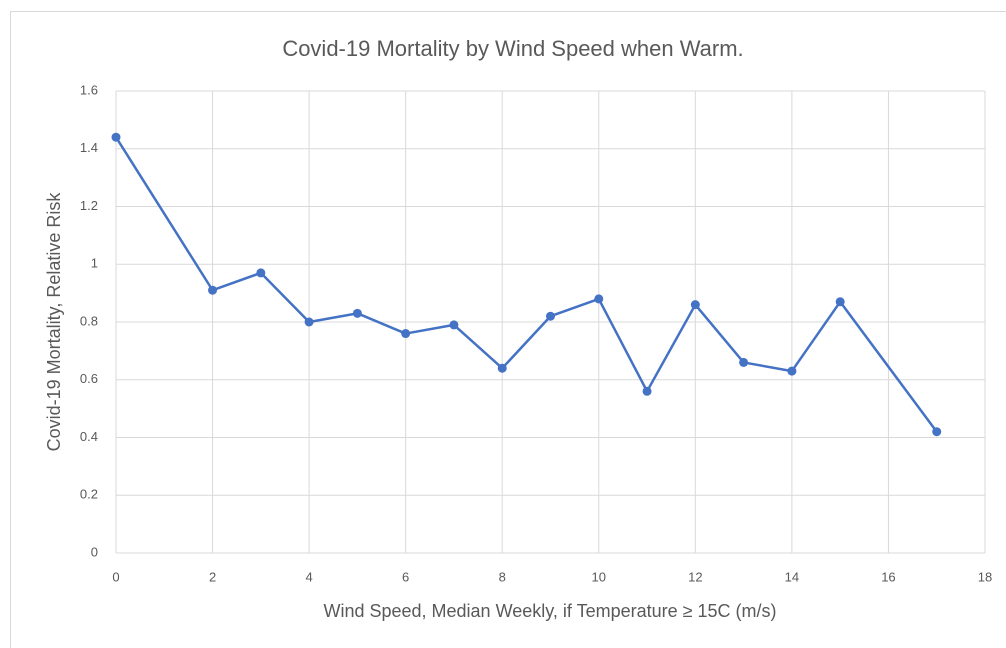  What do you see at coordinates (115, 576) in the screenshot?
I see `x-tick-label: 0` at bounding box center [115, 576].